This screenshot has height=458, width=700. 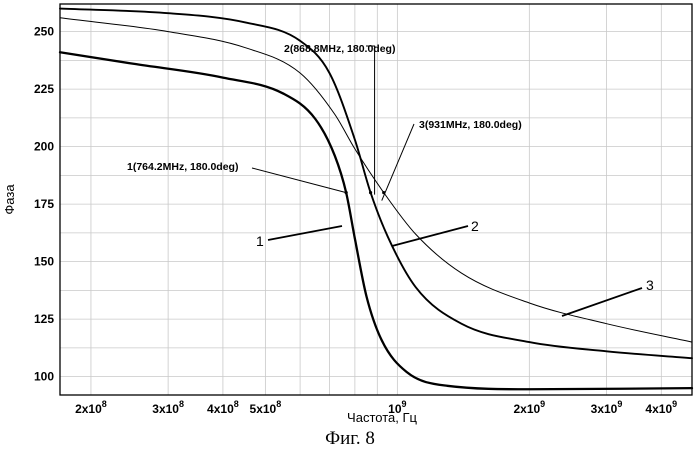 I want to click on figure-caption: Фиг. 8, so click(x=350, y=439).